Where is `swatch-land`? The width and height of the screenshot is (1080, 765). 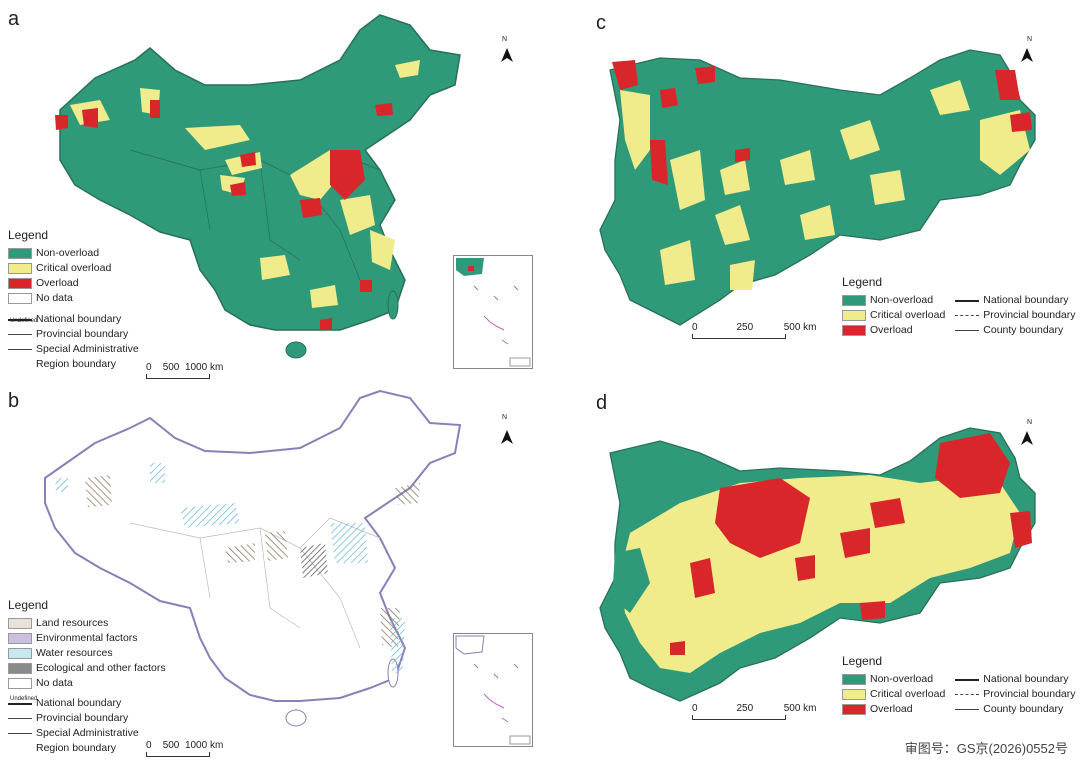
swatch-land is located at coordinates (20, 623).